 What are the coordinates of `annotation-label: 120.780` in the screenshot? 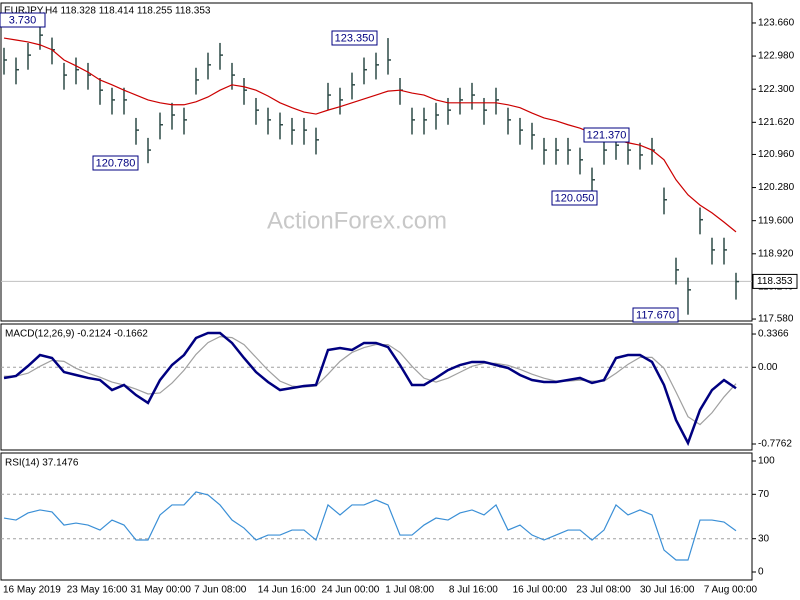 It's located at (116, 163).